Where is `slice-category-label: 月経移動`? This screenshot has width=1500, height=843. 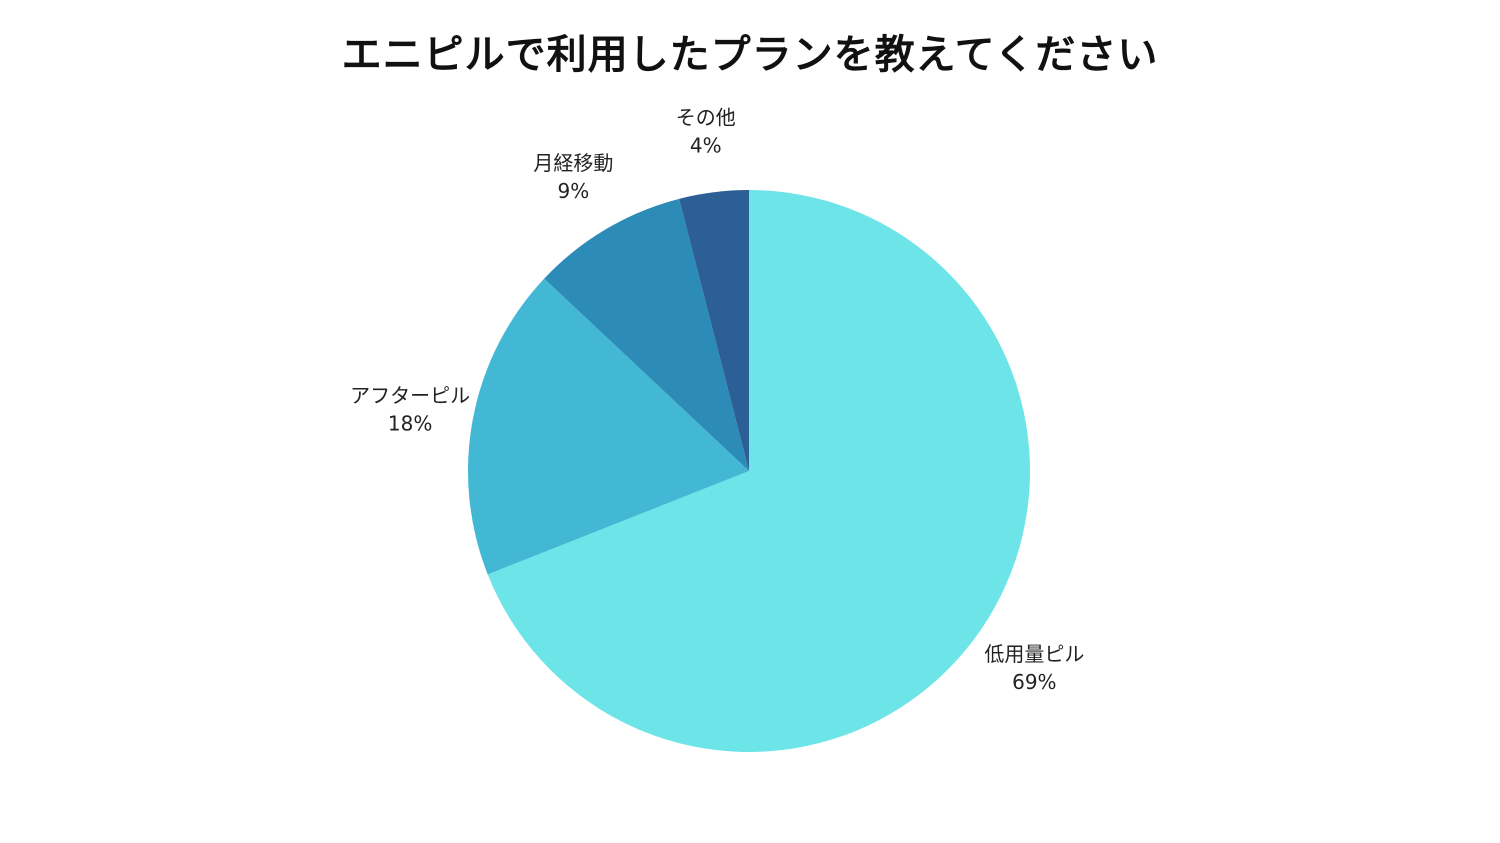
slice-category-label: 月経移動 is located at coordinates (573, 163).